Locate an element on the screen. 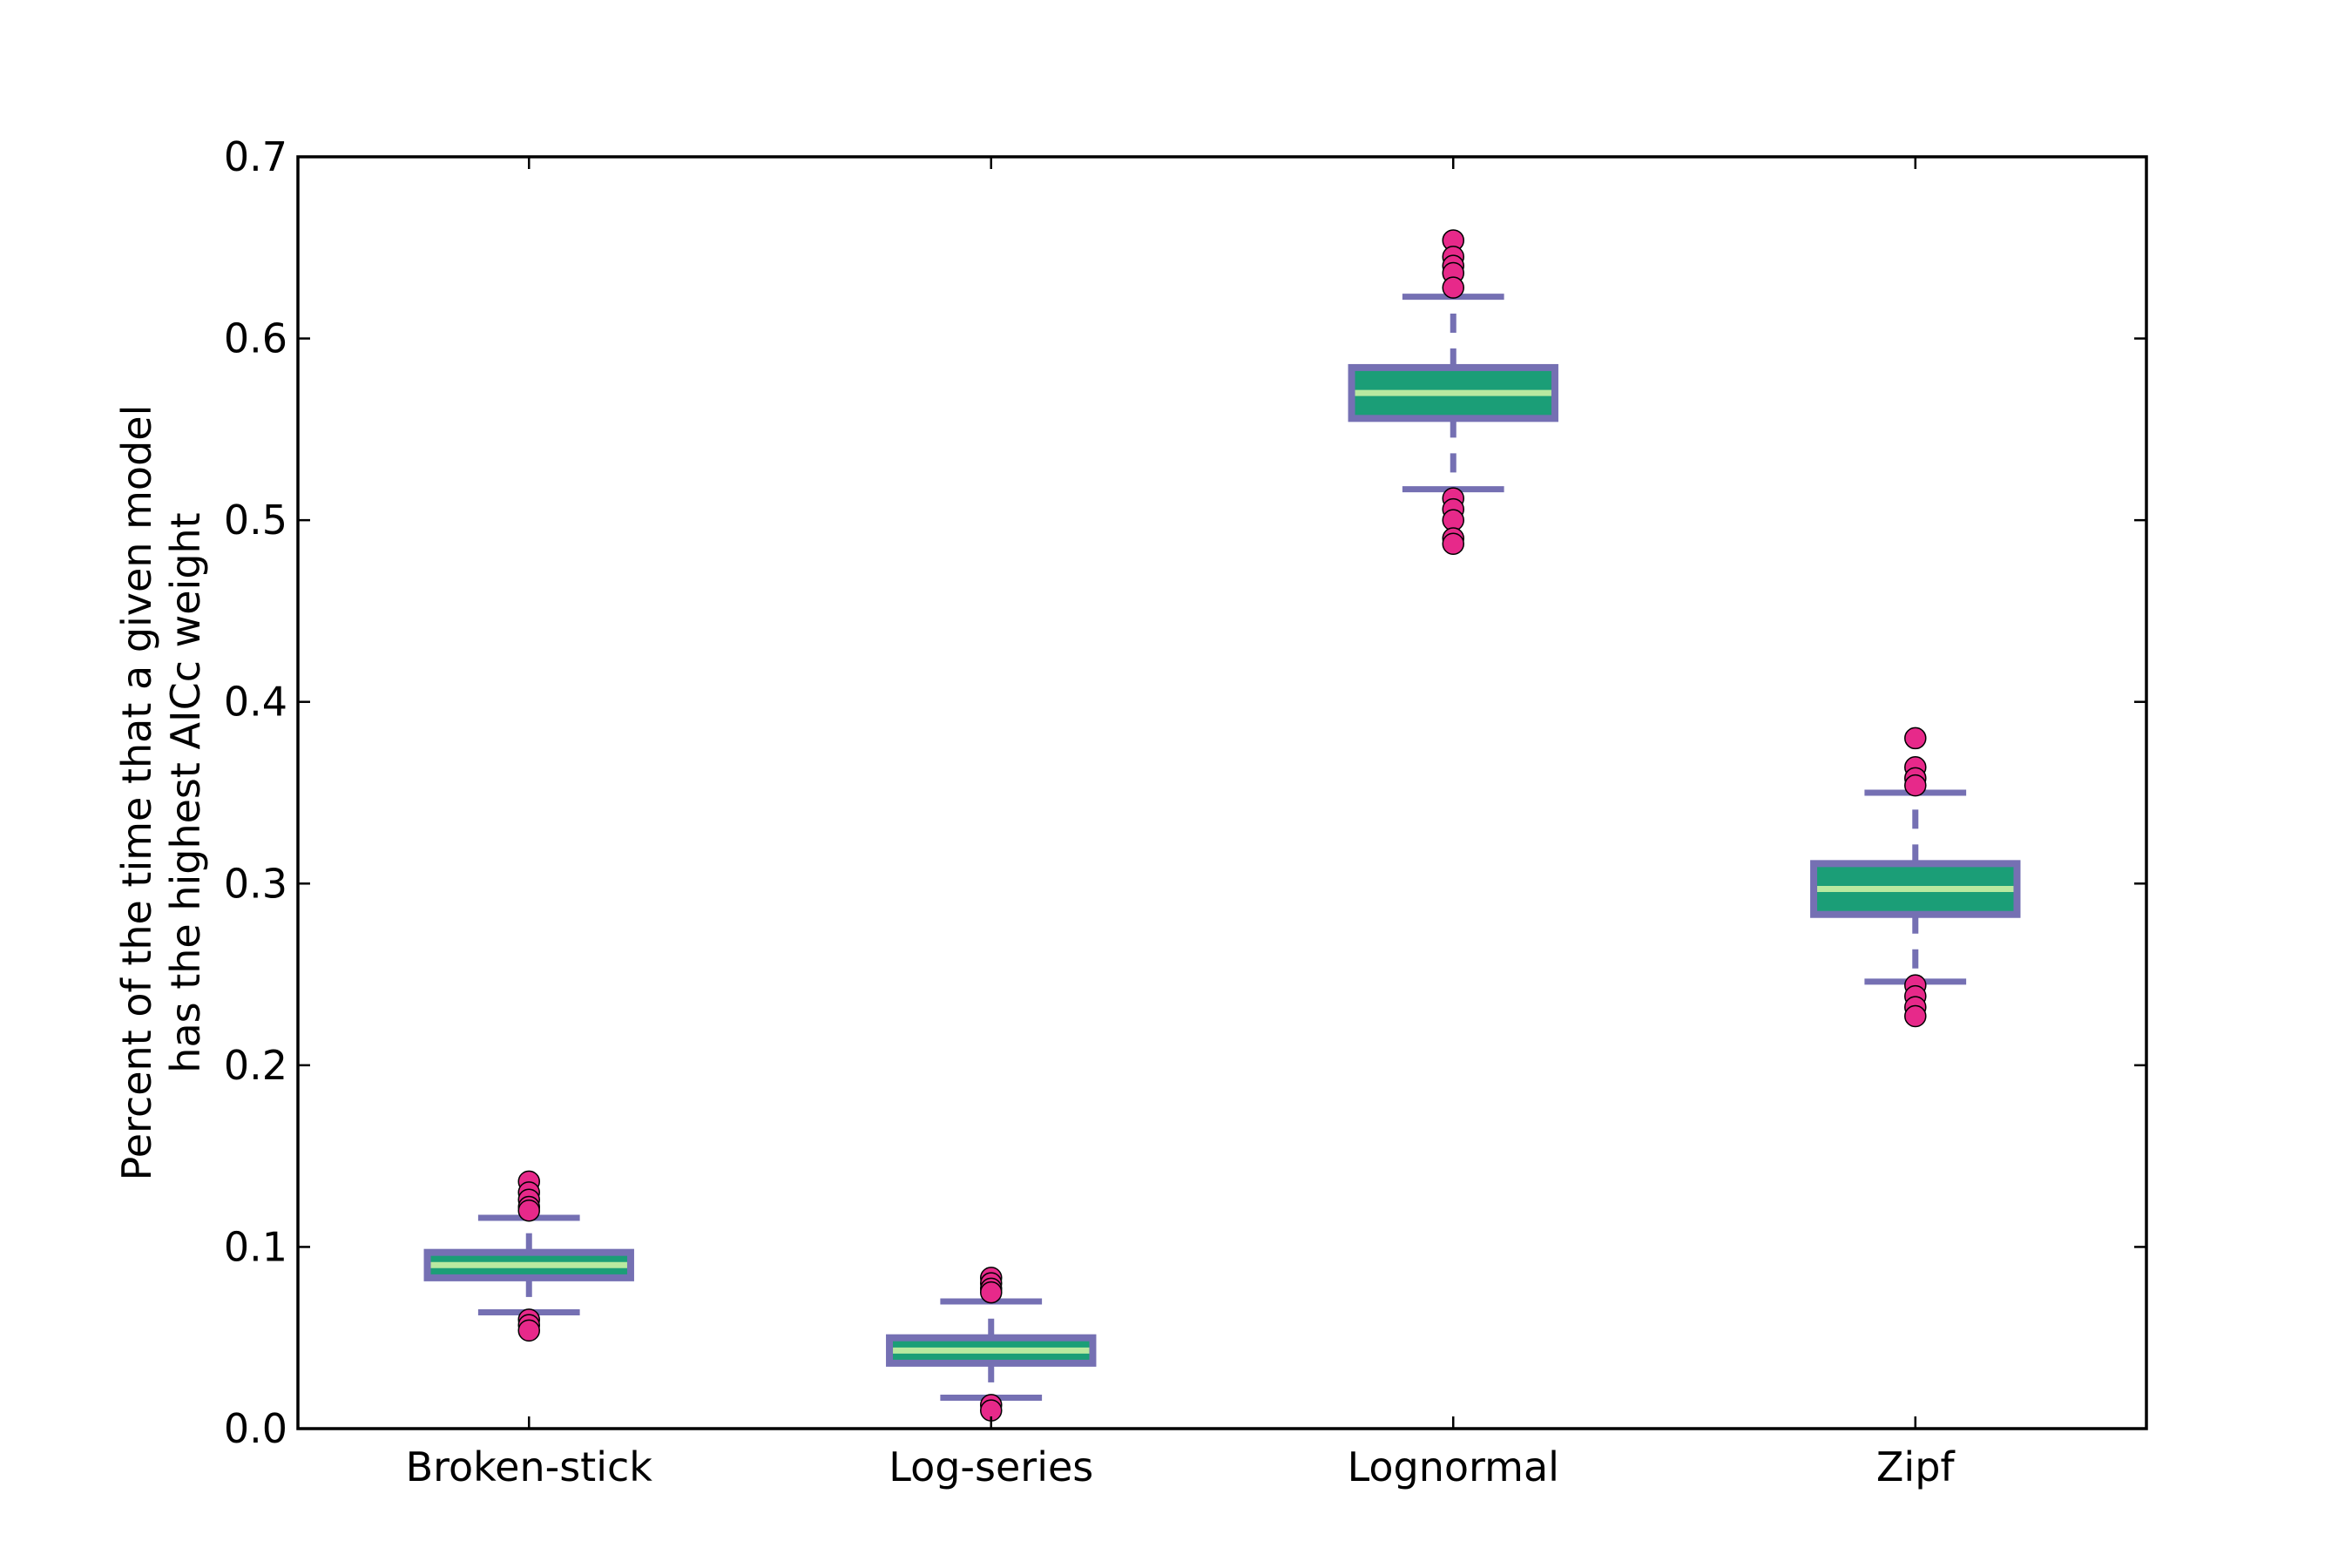 The height and width of the screenshot is (1568, 2352). y-tick-label: 0.1 is located at coordinates (255, 1246).